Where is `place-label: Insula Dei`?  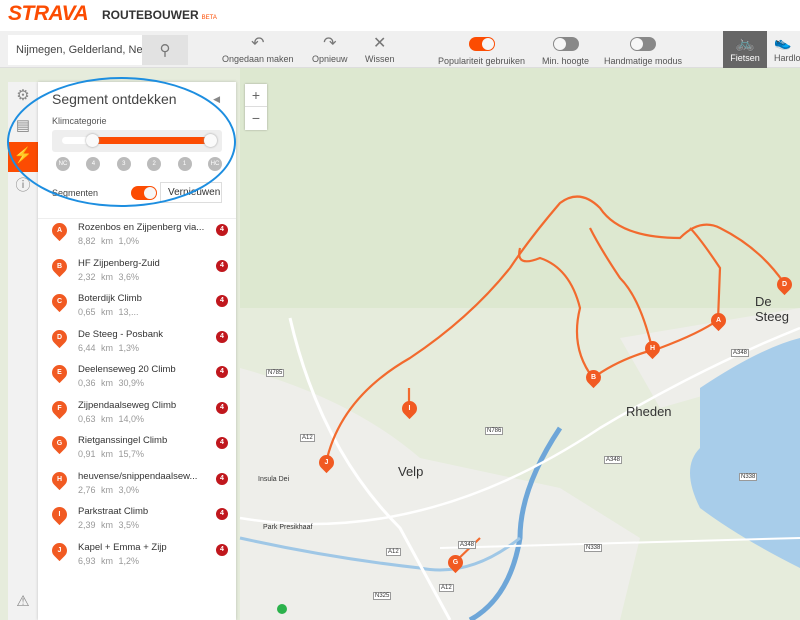 place-label: Insula Dei is located at coordinates (274, 479).